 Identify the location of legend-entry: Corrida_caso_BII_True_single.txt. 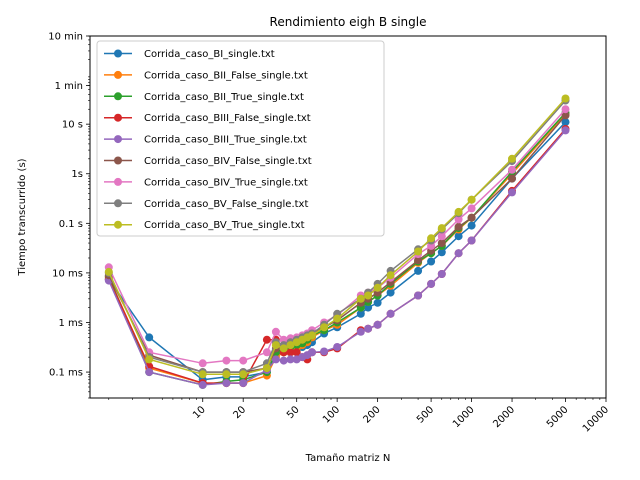
(204, 97).